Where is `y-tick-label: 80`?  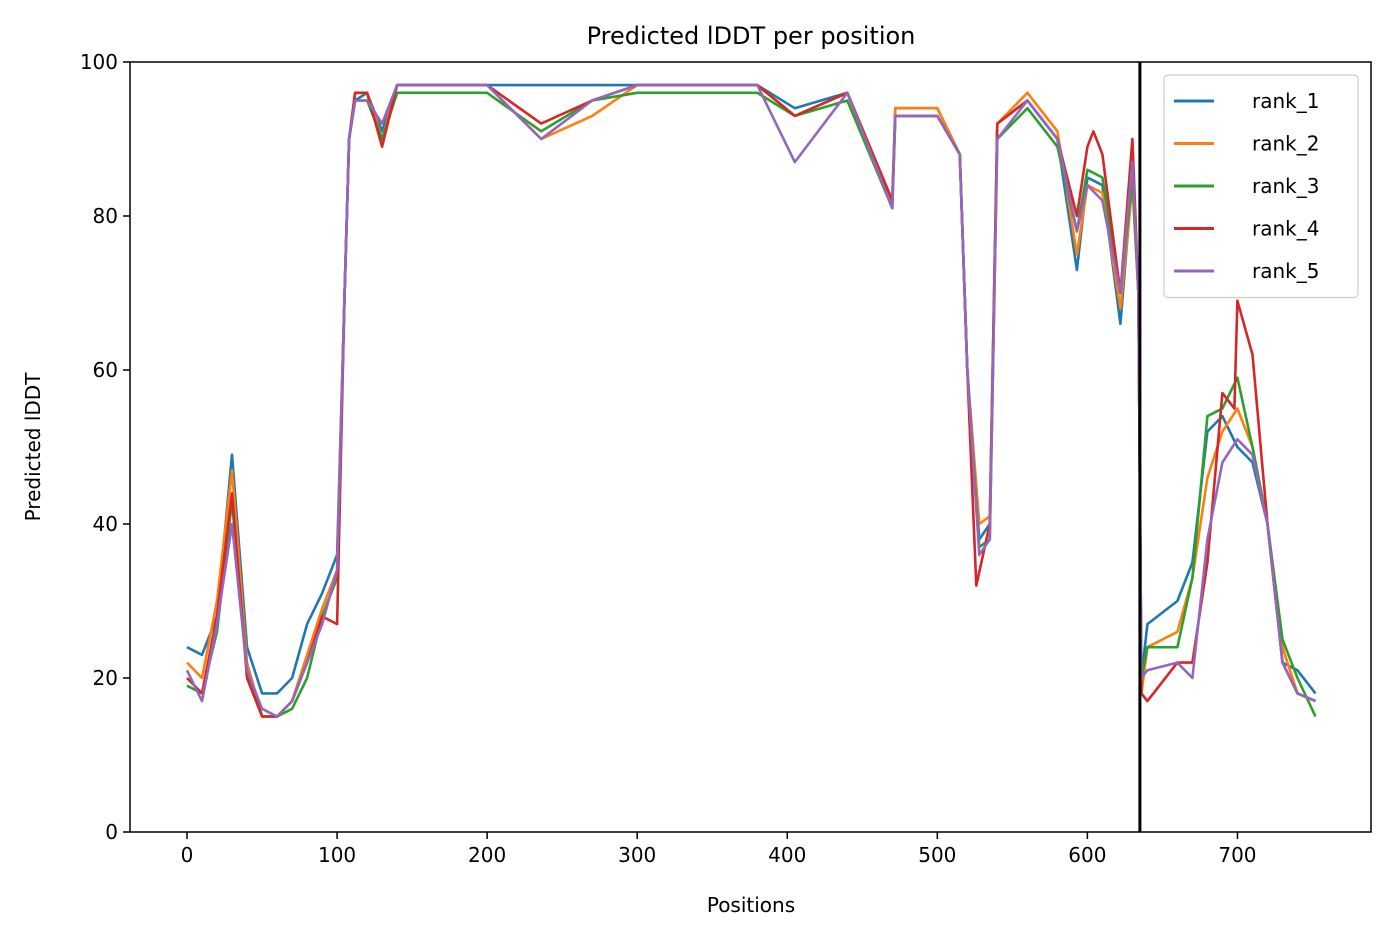 y-tick-label: 80 is located at coordinates (105, 216).